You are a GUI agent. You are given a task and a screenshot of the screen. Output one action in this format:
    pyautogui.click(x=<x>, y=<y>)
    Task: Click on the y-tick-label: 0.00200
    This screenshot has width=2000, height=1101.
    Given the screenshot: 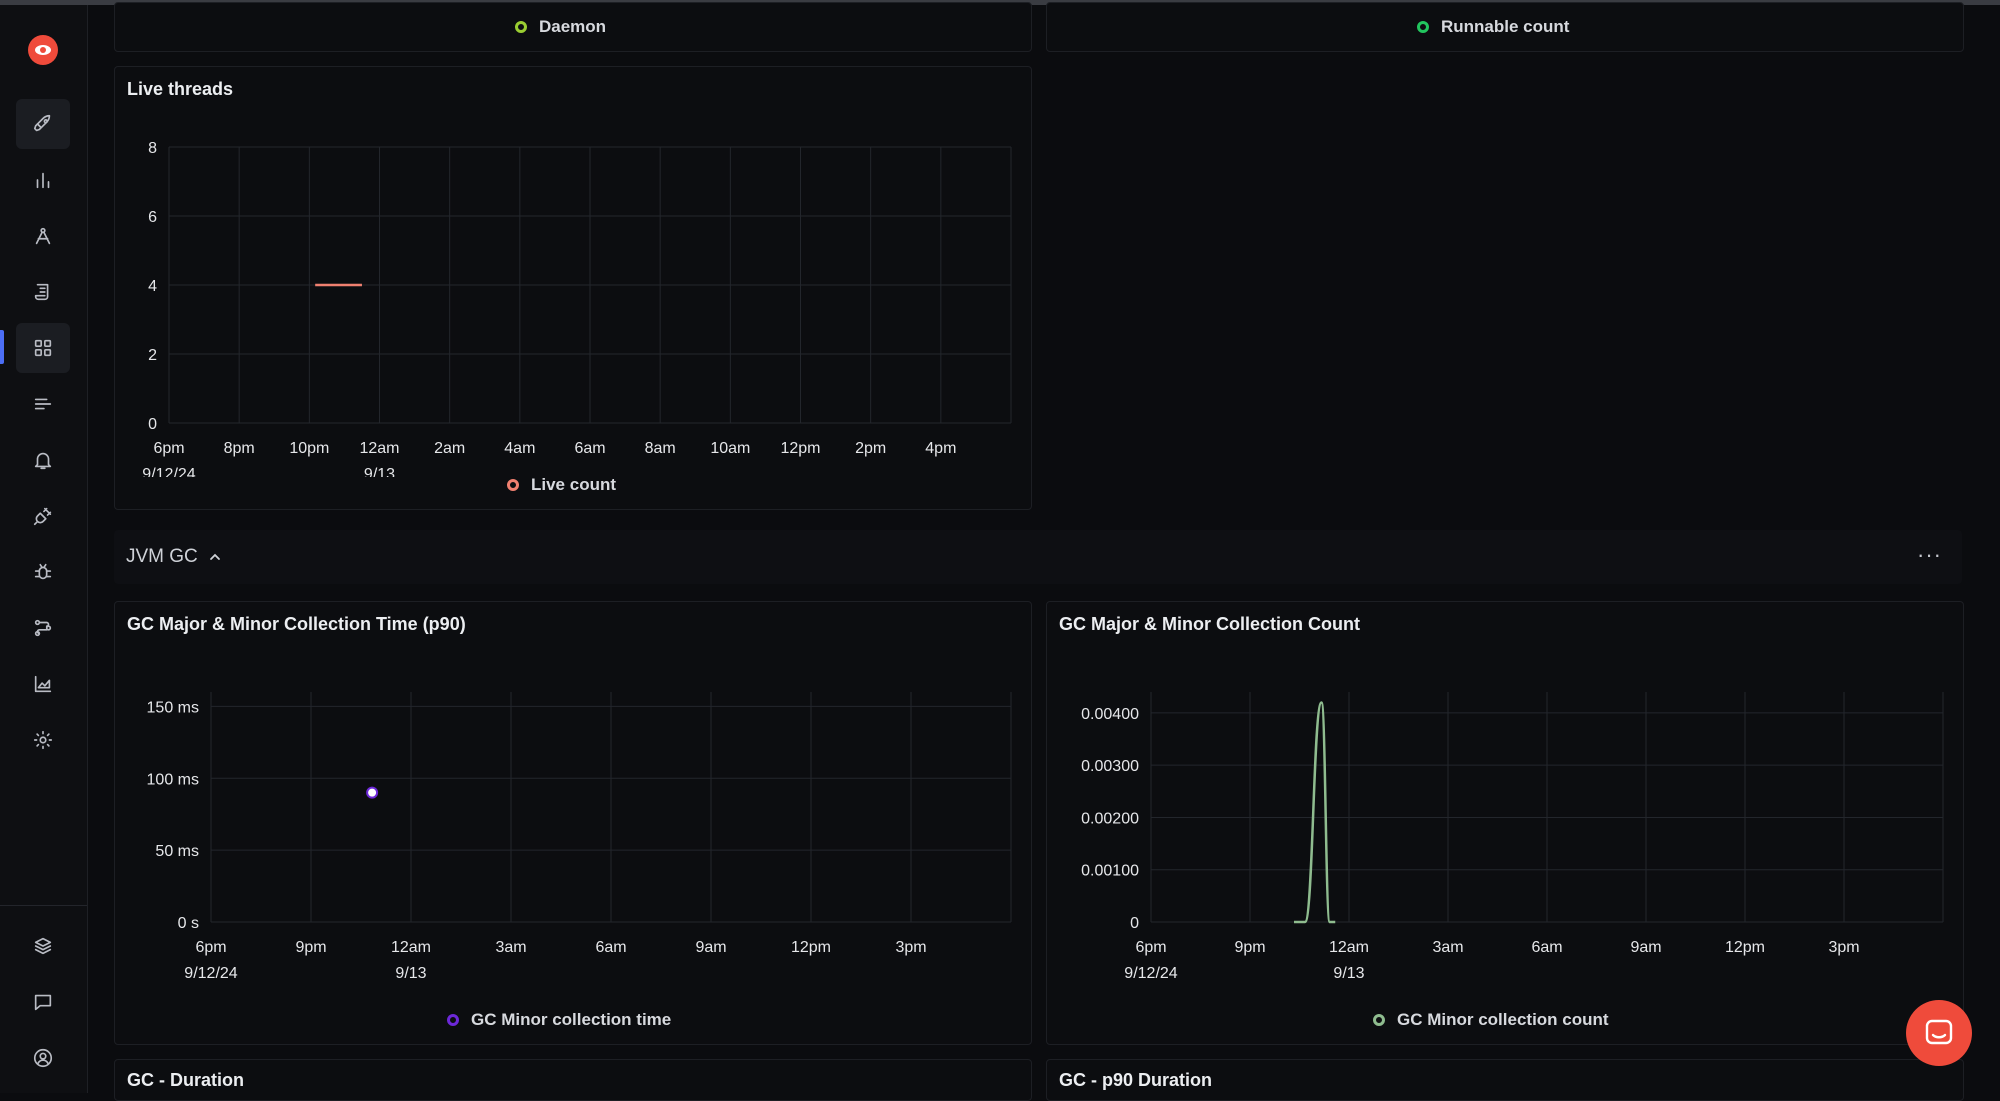 What is the action you would take?
    pyautogui.click(x=1110, y=818)
    